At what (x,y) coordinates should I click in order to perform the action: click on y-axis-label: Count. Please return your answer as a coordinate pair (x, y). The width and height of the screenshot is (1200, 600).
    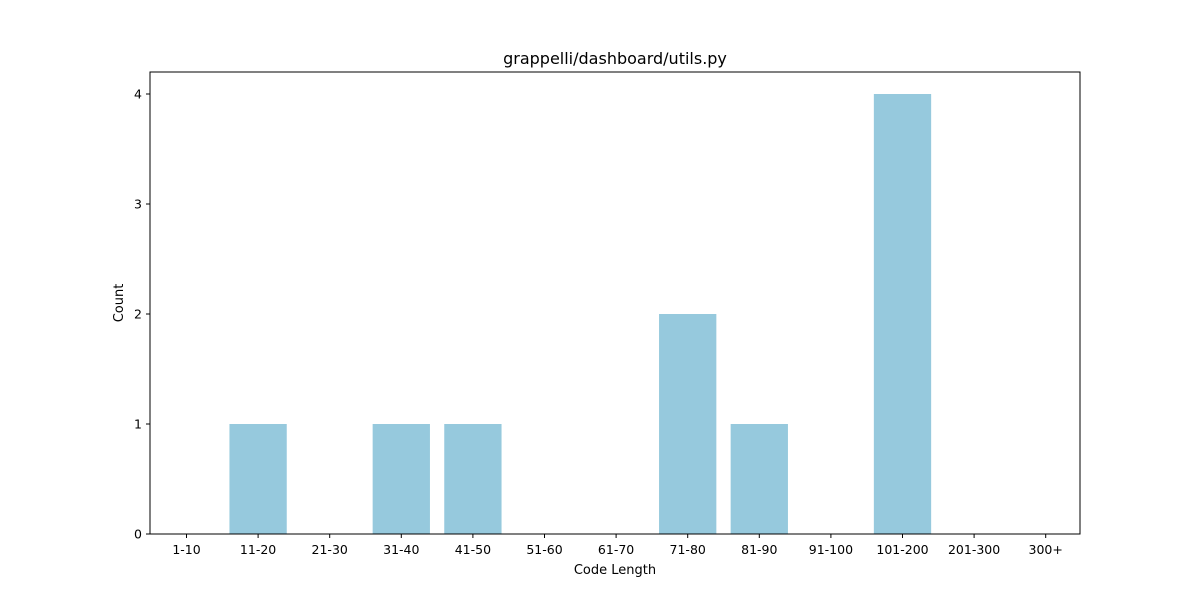
    Looking at the image, I should click on (119, 303).